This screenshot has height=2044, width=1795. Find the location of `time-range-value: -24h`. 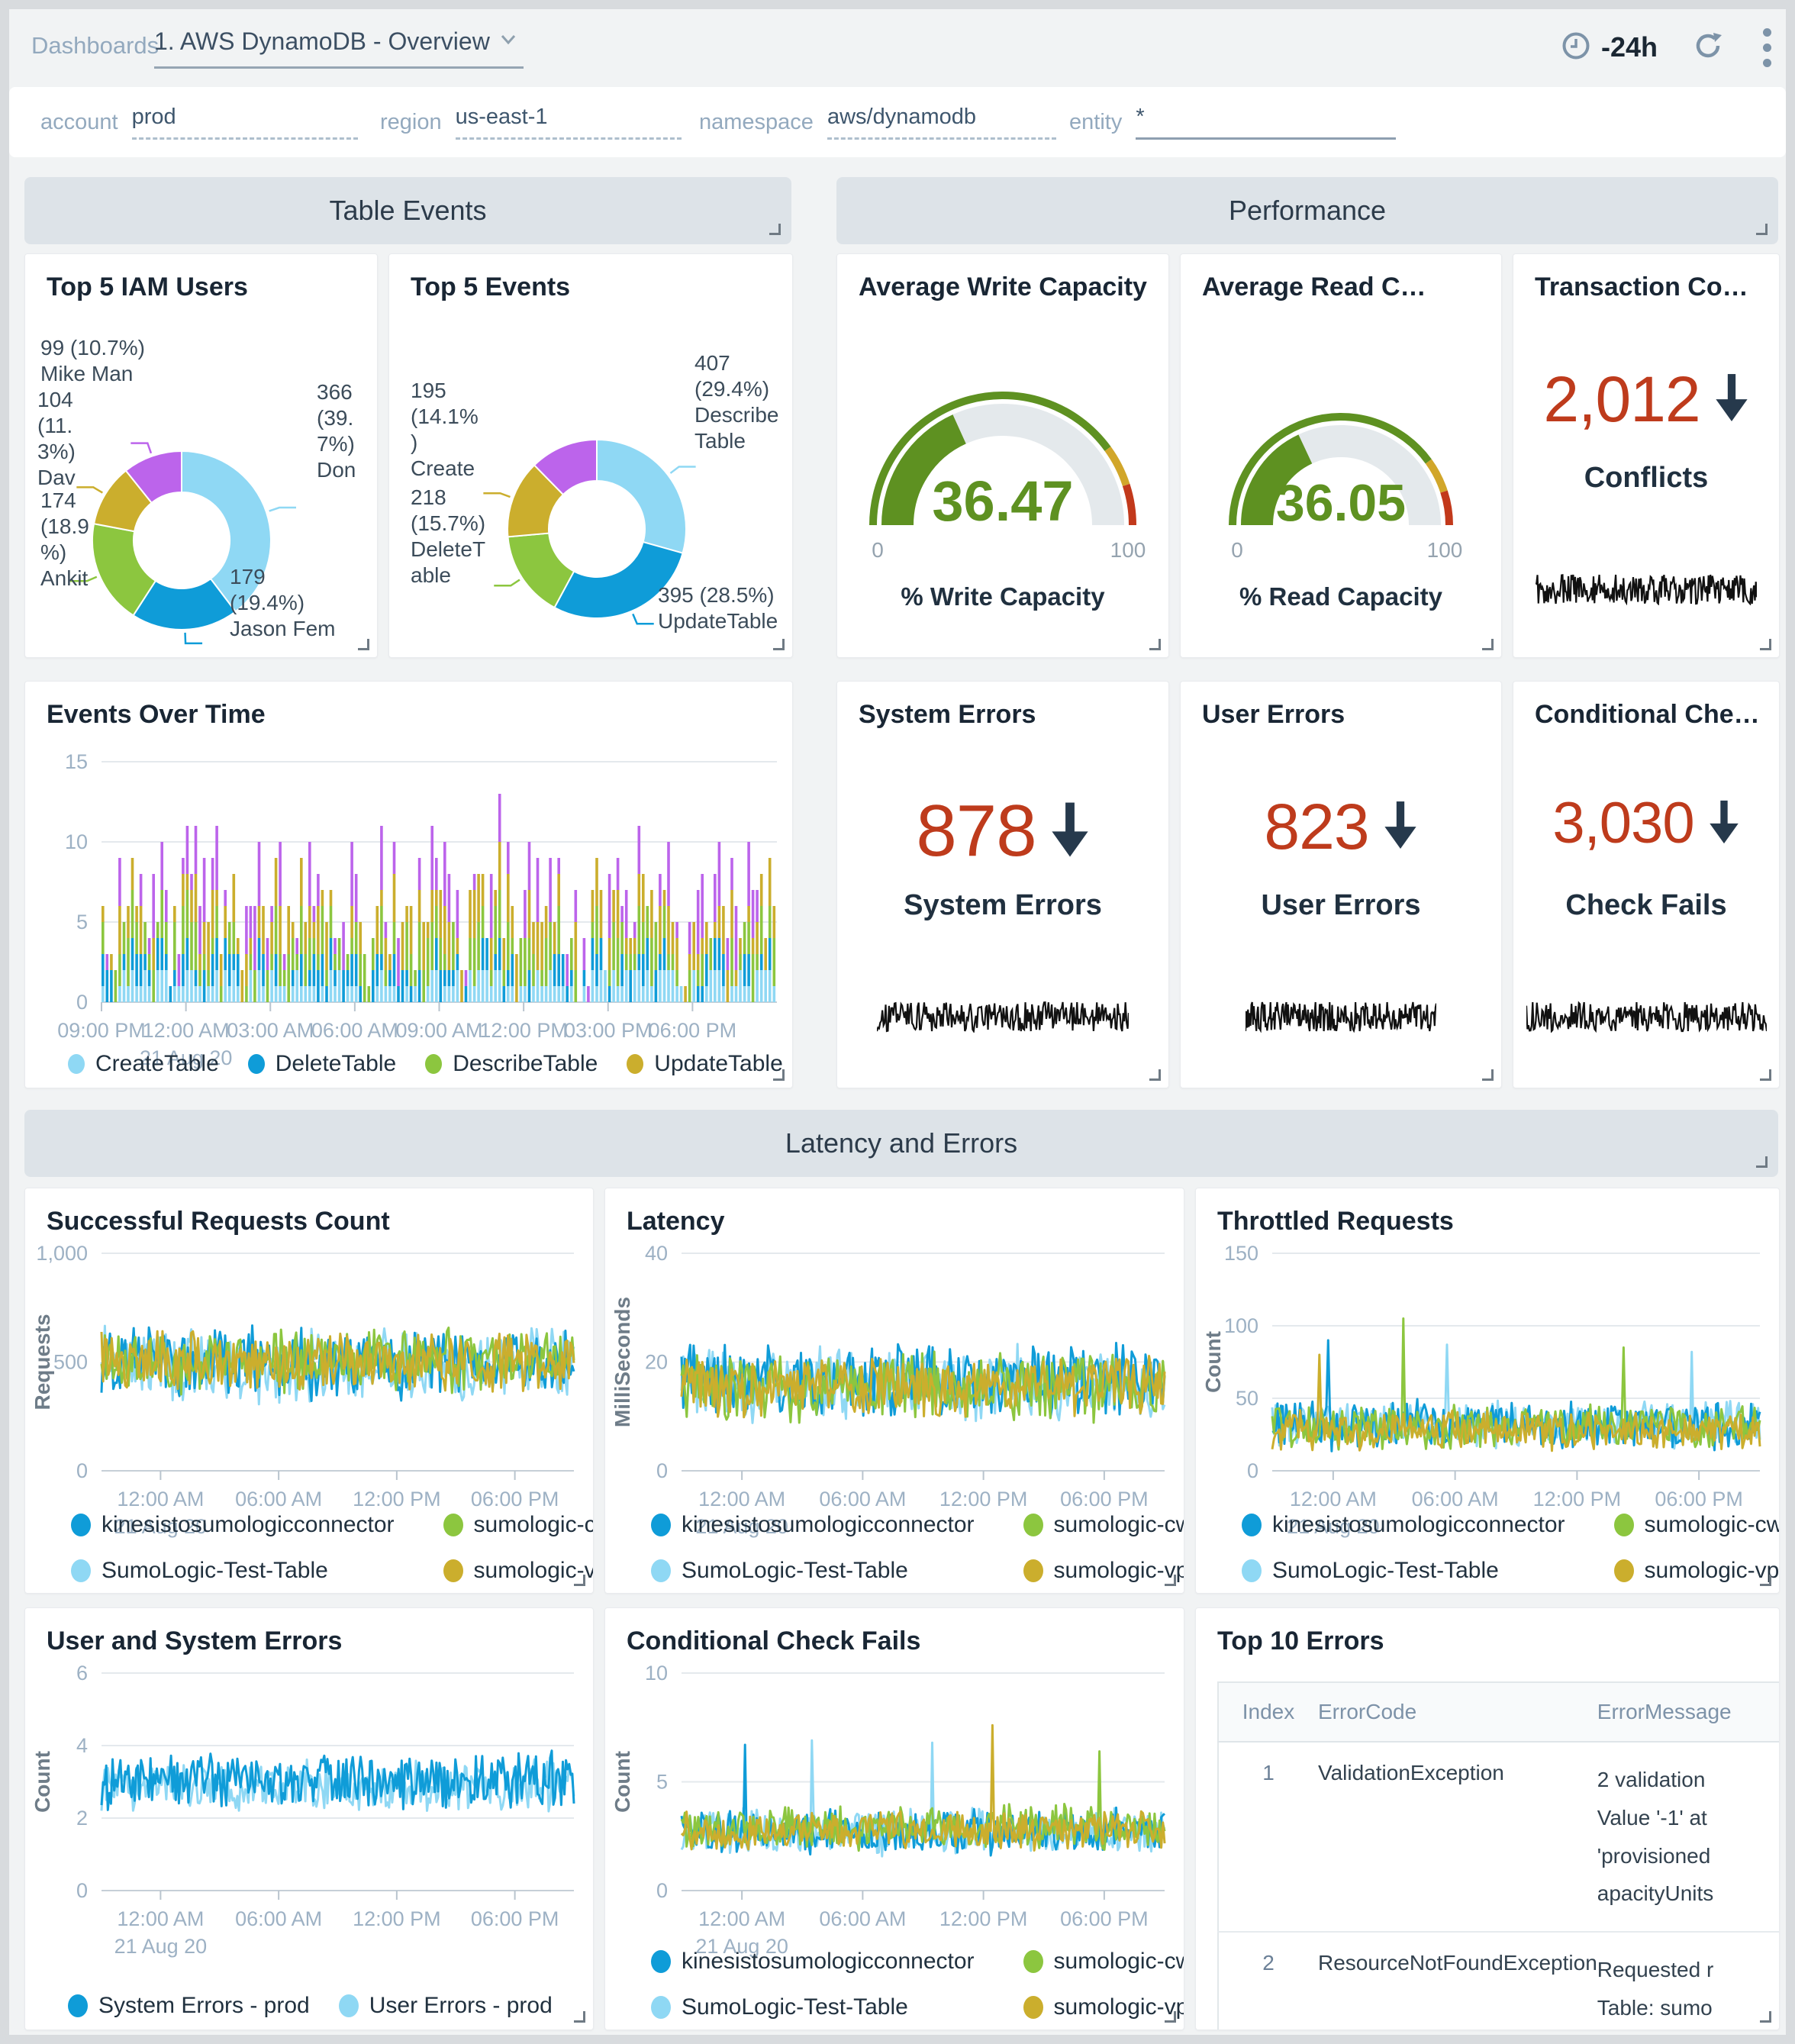

time-range-value: -24h is located at coordinates (1629, 47).